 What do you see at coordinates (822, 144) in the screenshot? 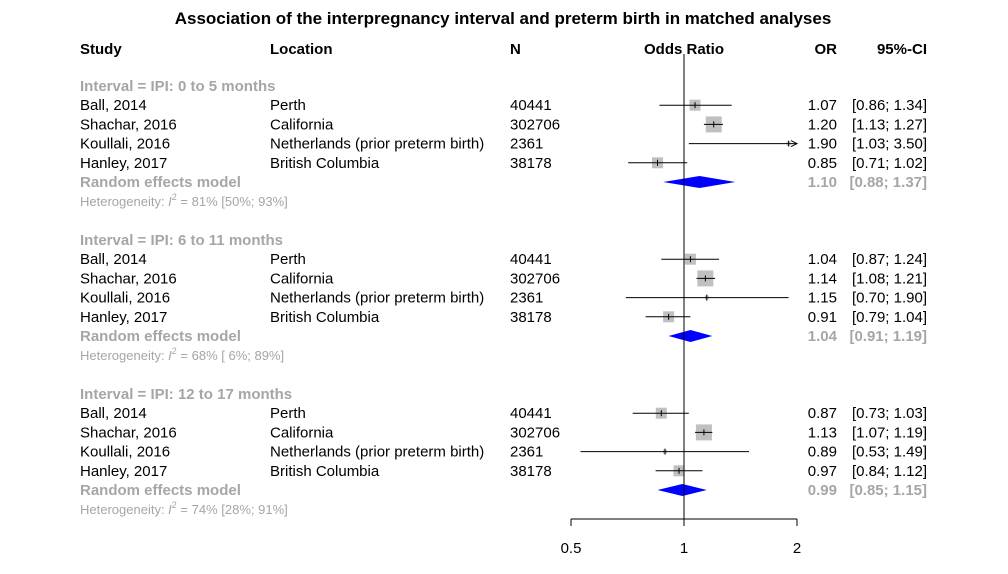
I see `study-or-value: 1.90` at bounding box center [822, 144].